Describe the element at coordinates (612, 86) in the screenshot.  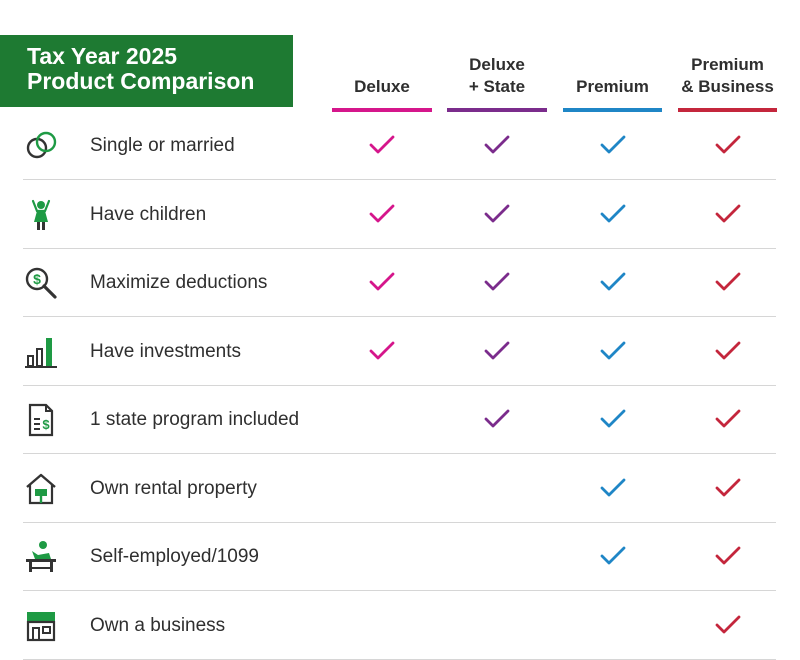
I see `column-header-label: Premium` at that location.